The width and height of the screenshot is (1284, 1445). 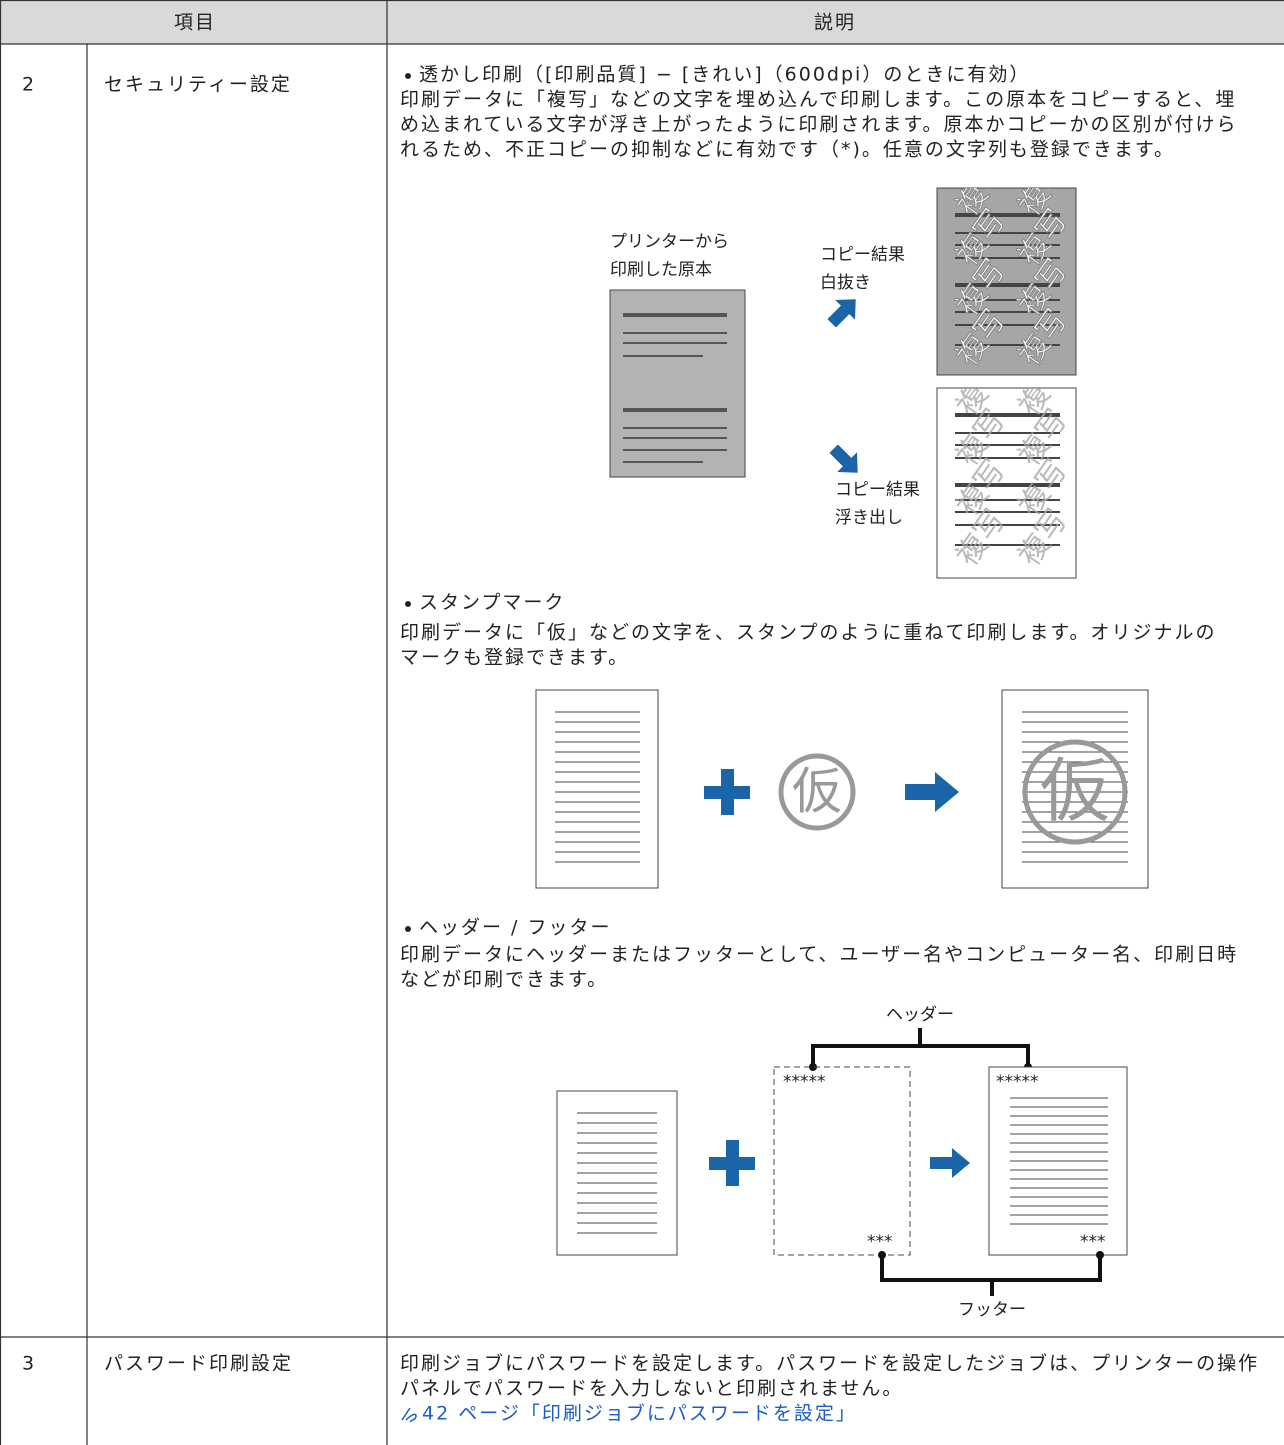 I want to click on diagram-label: 浮き出し, so click(x=869, y=518).